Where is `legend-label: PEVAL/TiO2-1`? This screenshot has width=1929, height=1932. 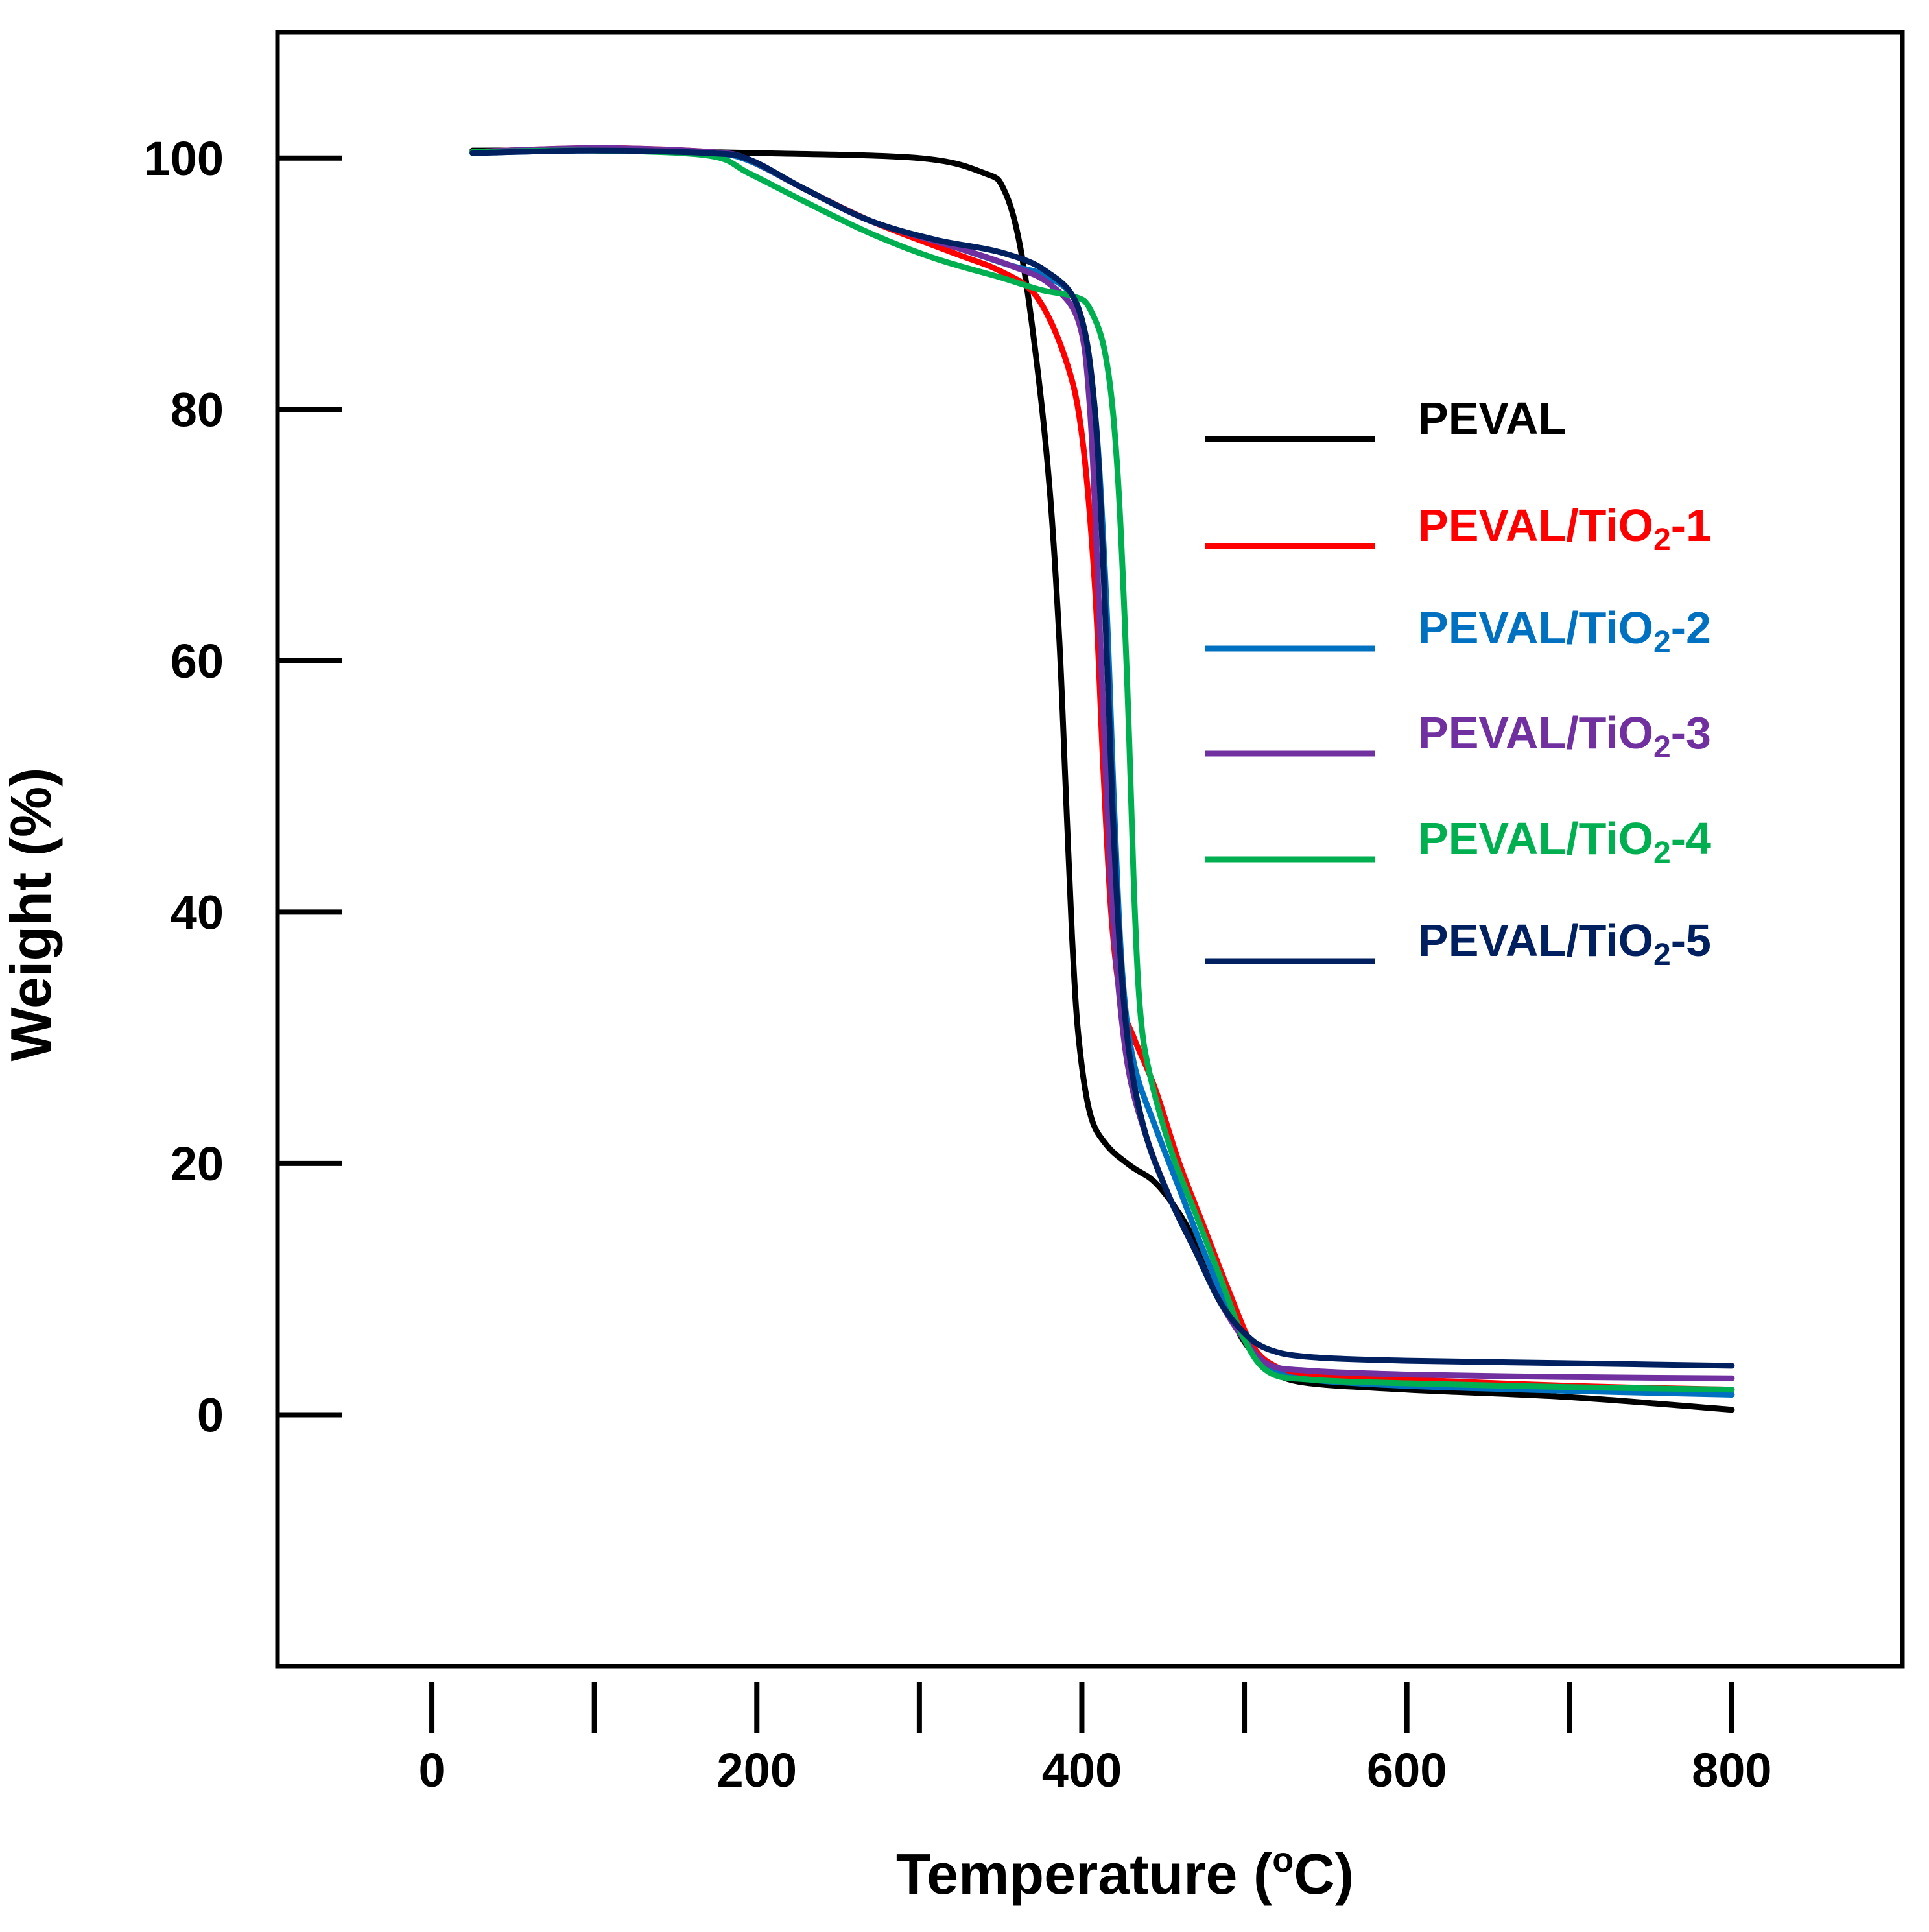
legend-label: PEVAL/TiO2-1 is located at coordinates (1564, 528).